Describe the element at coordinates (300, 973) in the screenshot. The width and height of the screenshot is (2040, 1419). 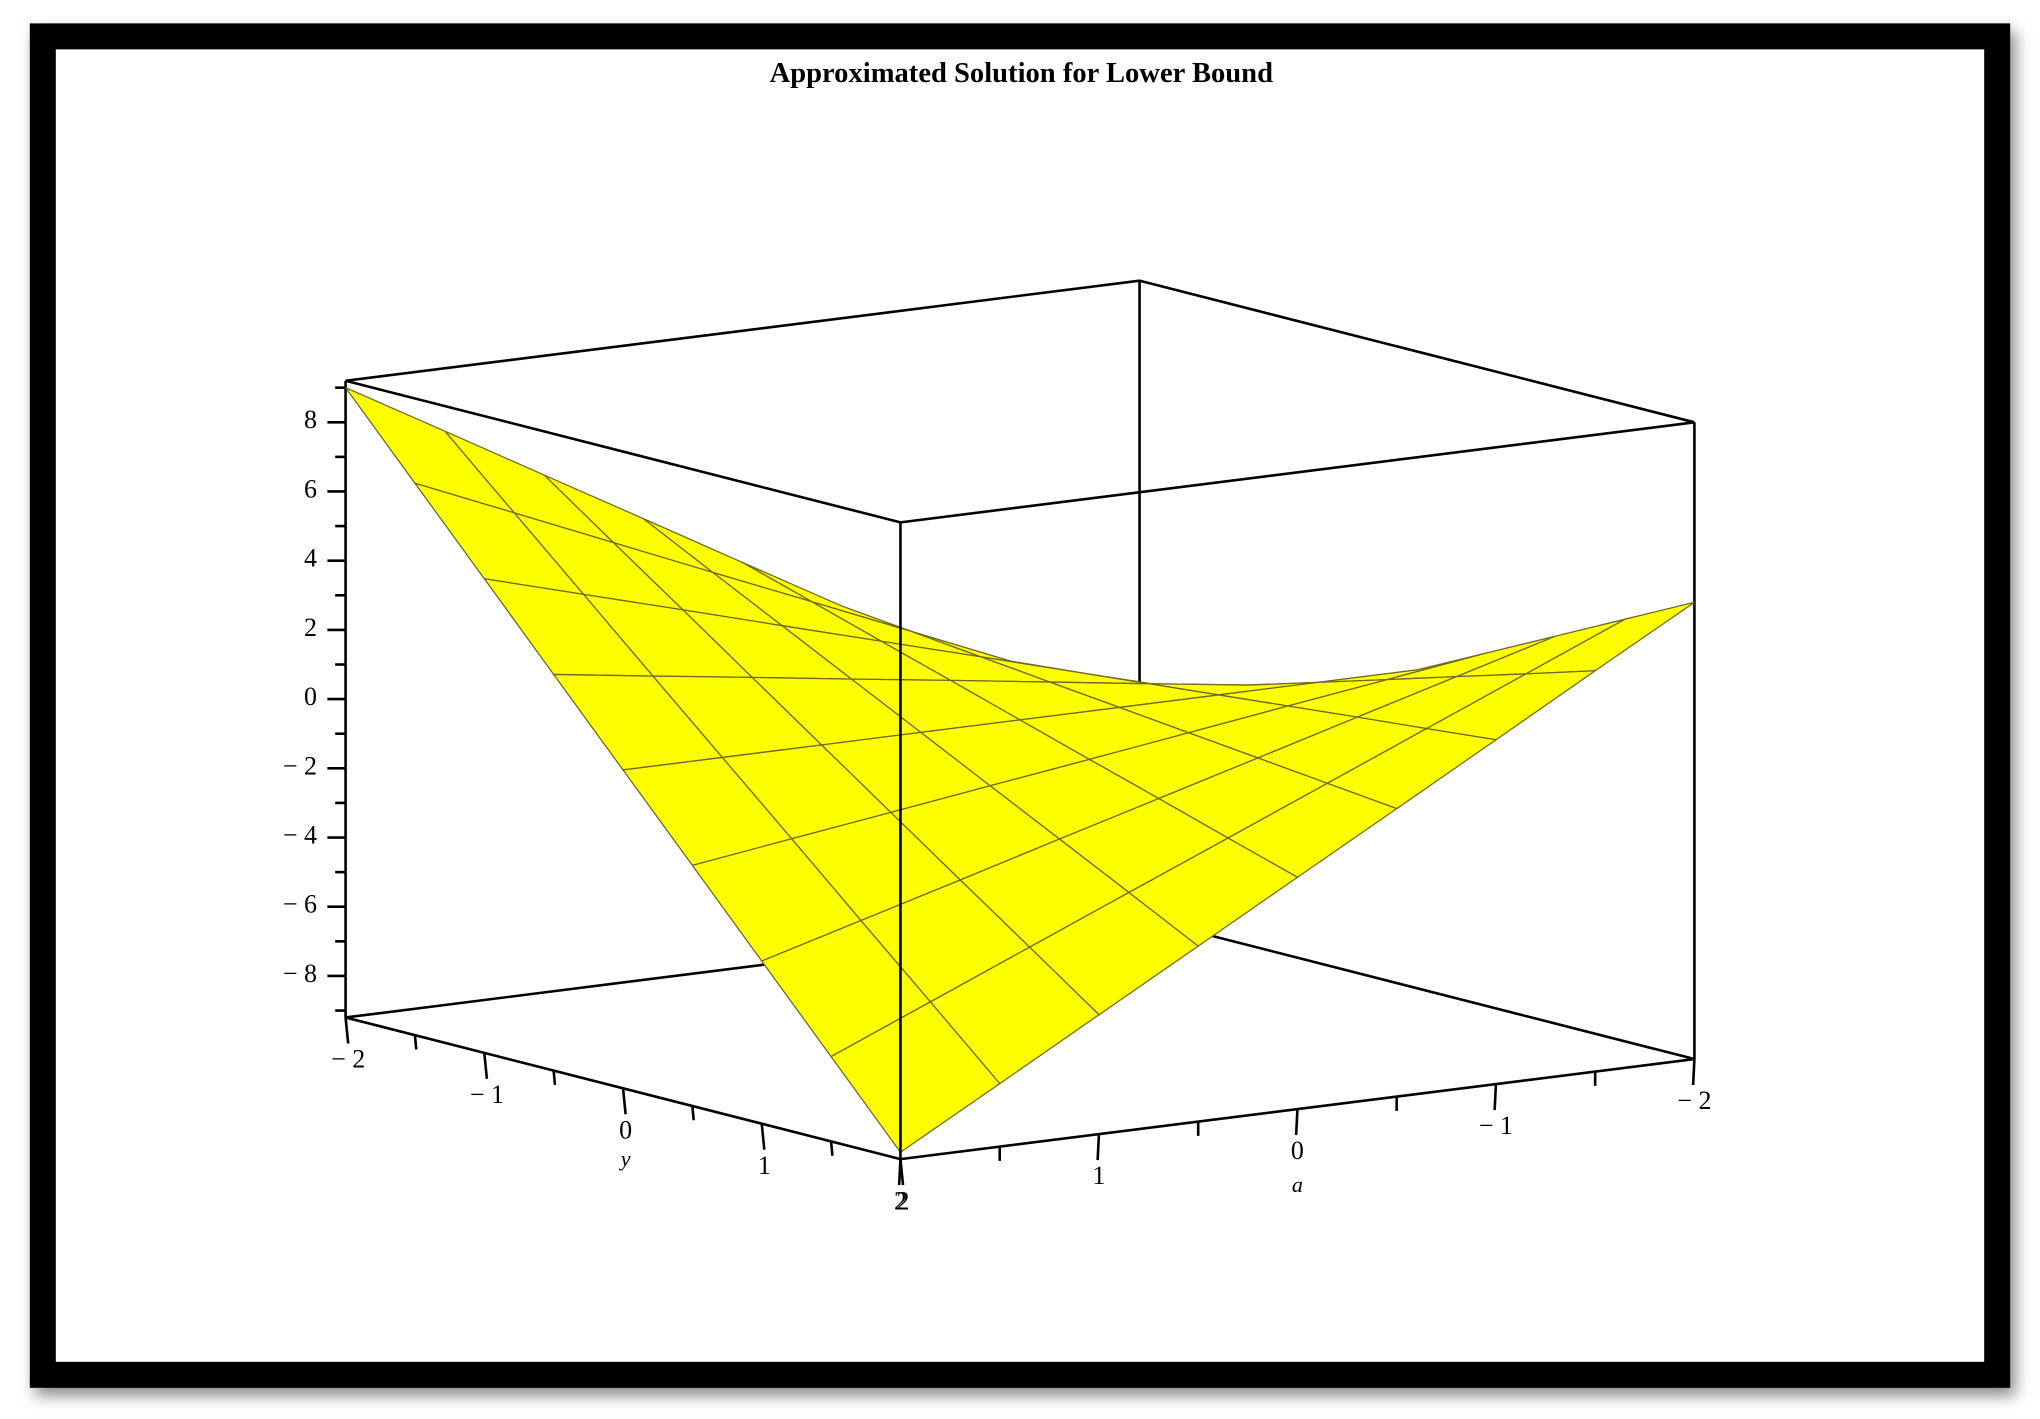
I see `z-tick-label: − 8` at that location.